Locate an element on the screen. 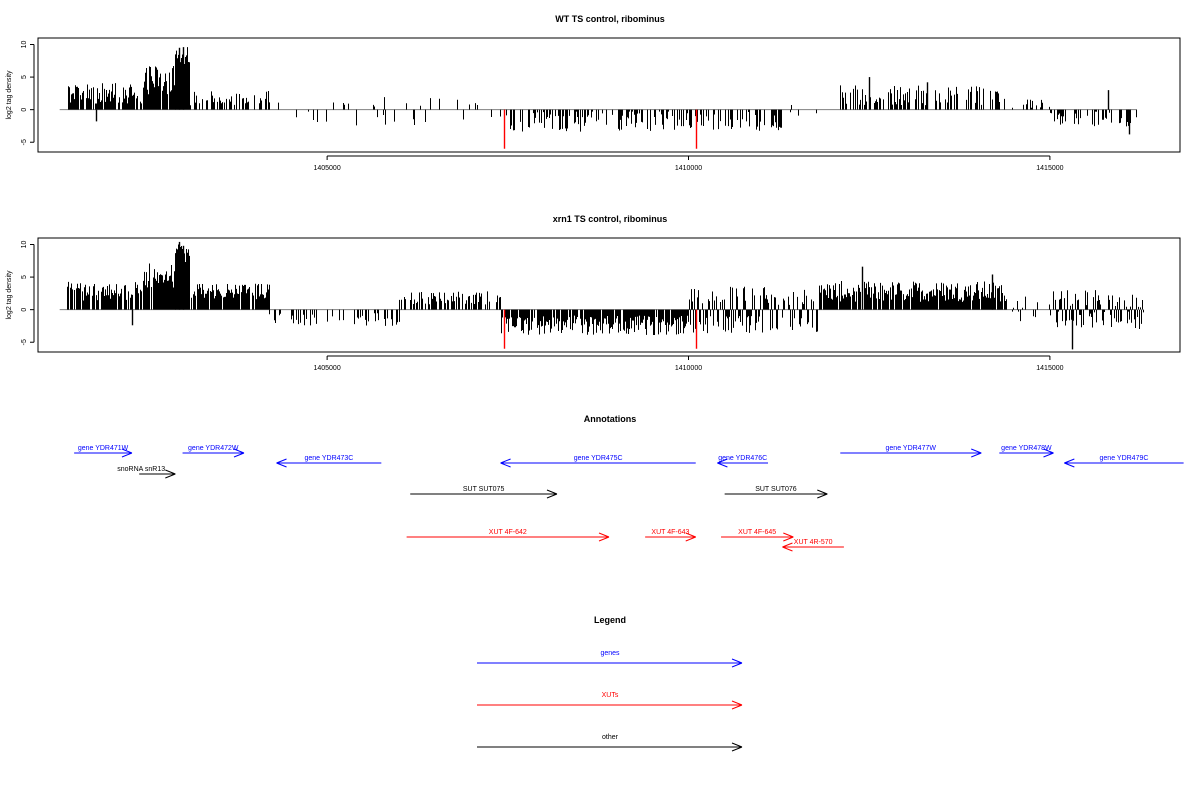 This screenshot has height=805, width=1200. feature-label: gene YDR473C is located at coordinates (328, 458).